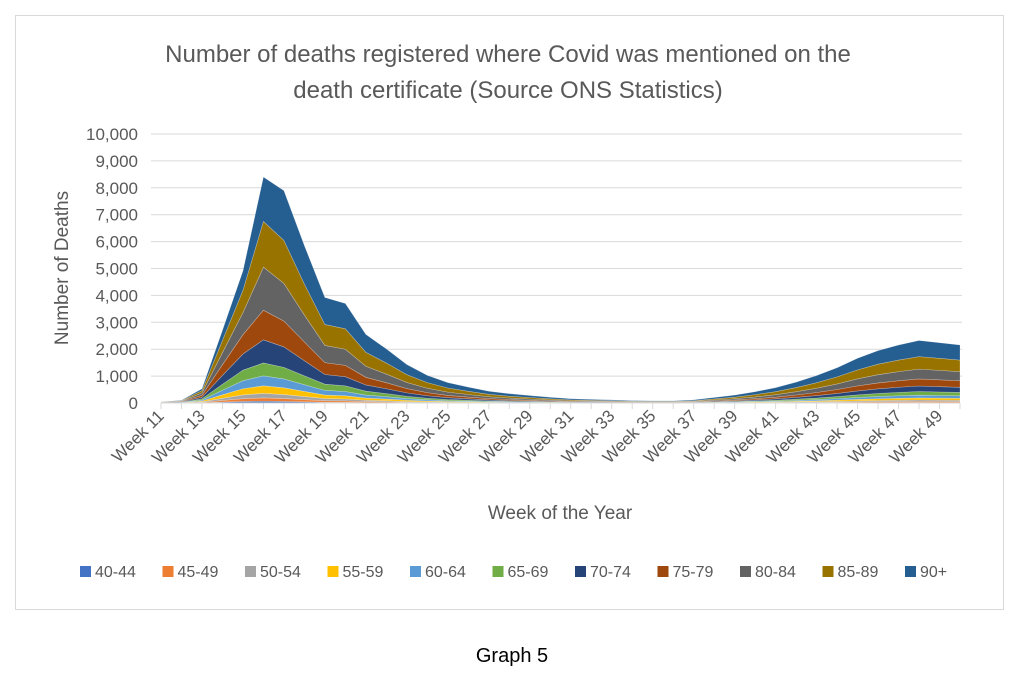  Describe the element at coordinates (858, 572) in the screenshot. I see `legend-label: 85-89` at that location.